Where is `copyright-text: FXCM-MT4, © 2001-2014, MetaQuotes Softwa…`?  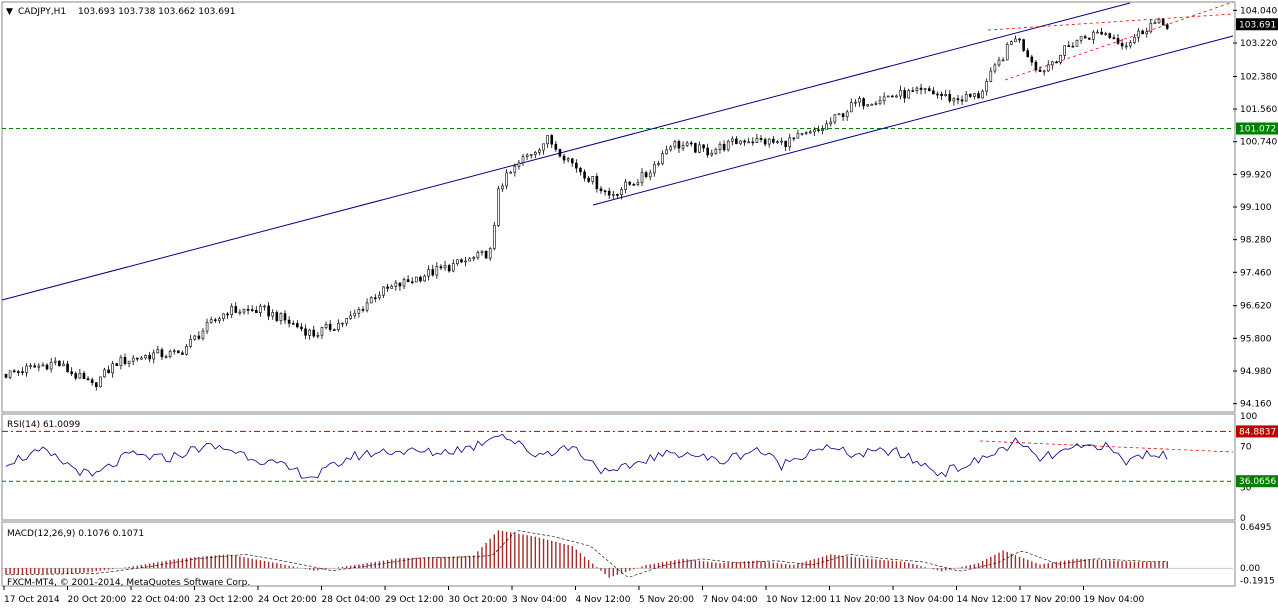 copyright-text: FXCM-MT4, © 2001-2014, MetaQuotes Softwa… is located at coordinates (128, 583).